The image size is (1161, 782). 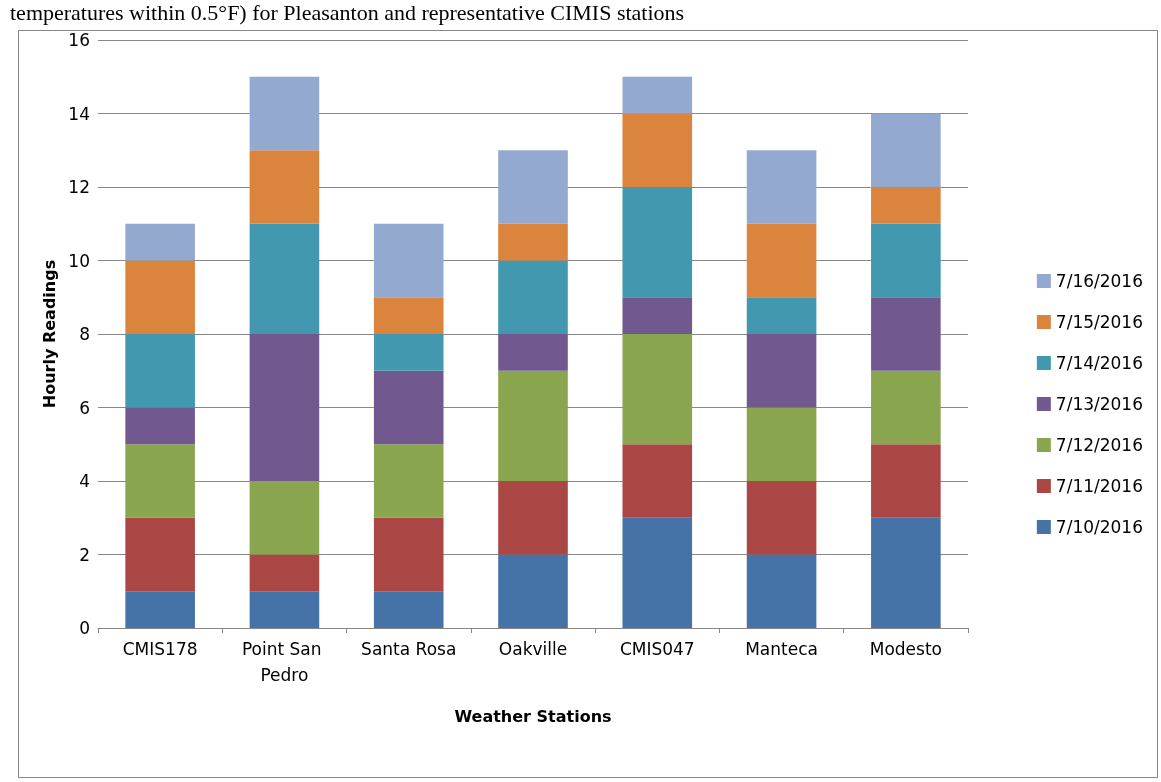 I want to click on x-tick-label: Point San Pedro, so click(x=284, y=662).